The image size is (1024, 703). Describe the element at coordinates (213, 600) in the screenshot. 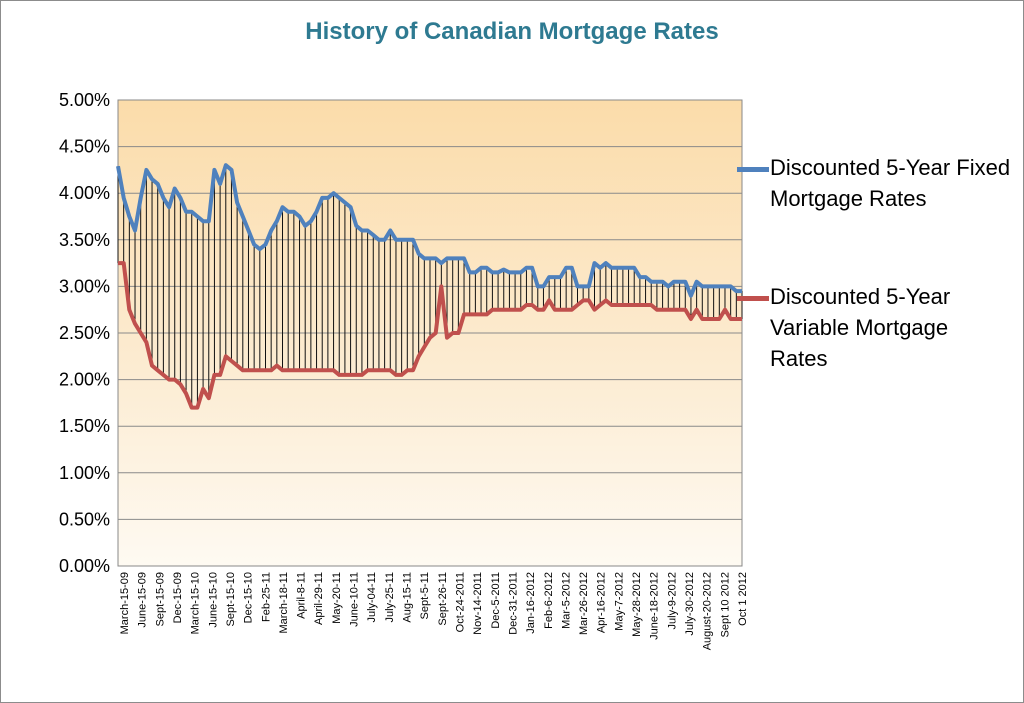

I see `x-tick-label: June-15-10` at that location.